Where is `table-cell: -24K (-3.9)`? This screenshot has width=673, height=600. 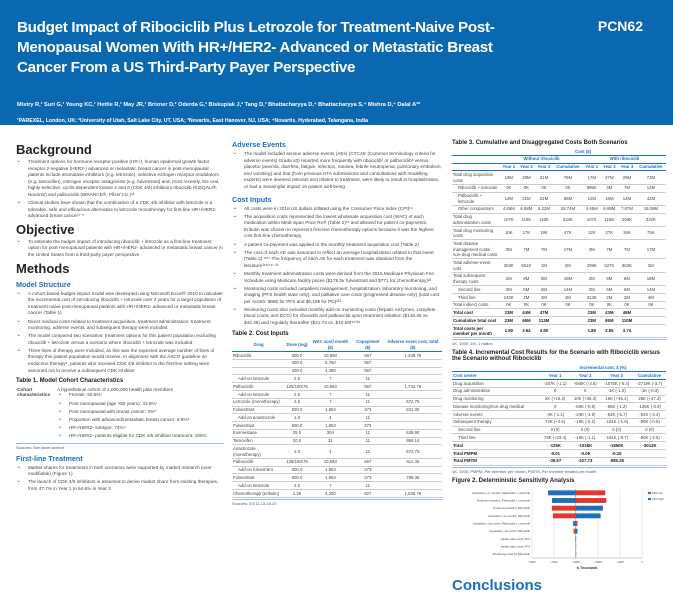 table-cell: -24K (-3.9) is located at coordinates (585, 414).